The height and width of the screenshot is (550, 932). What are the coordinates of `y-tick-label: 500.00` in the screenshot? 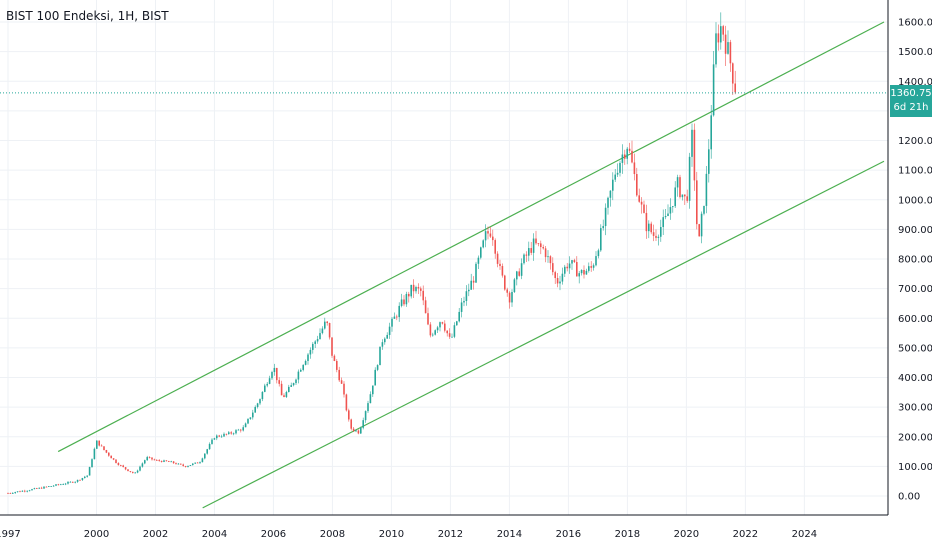 It's located at (915, 348).